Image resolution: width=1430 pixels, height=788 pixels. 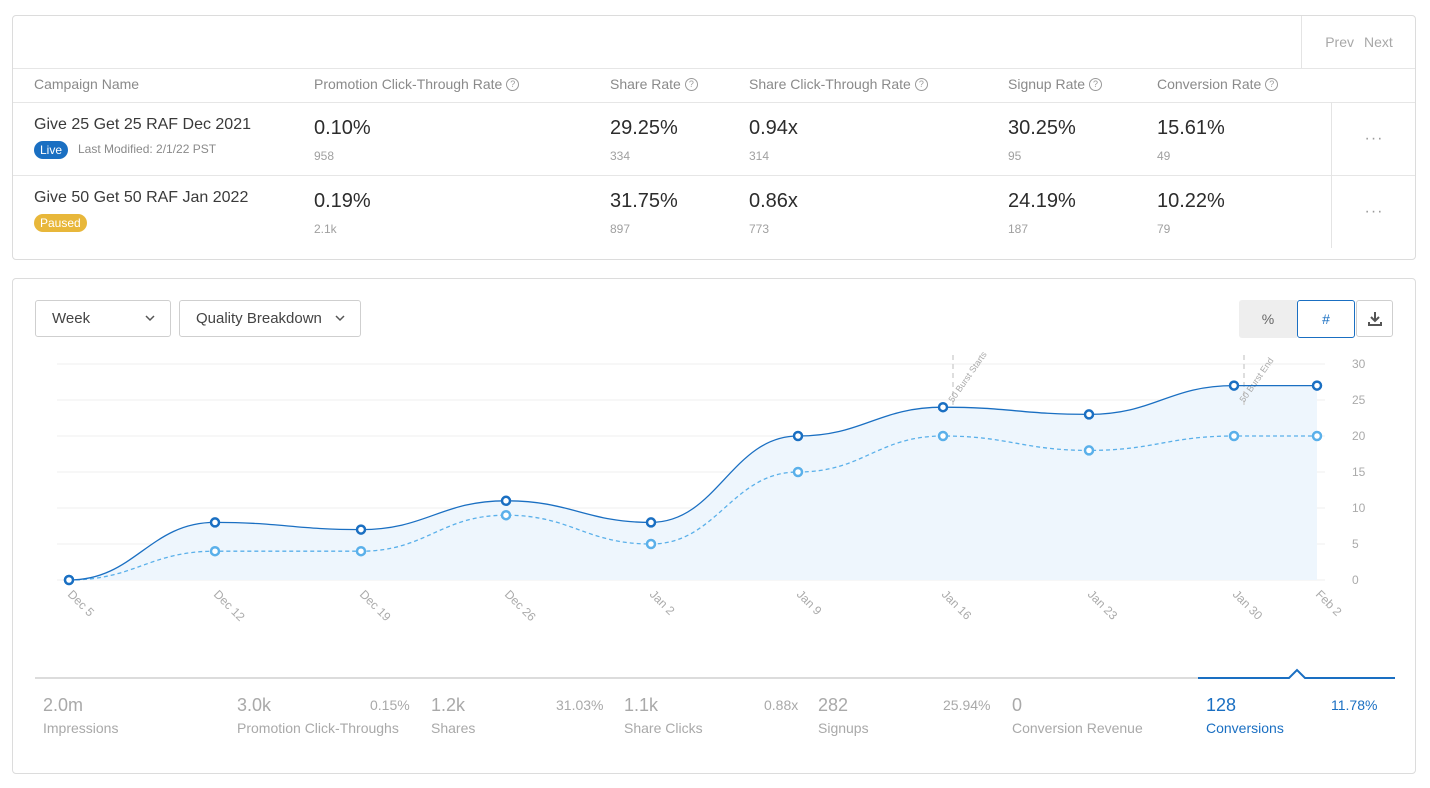 What do you see at coordinates (259, 318) in the screenshot?
I see `breakdown-dropdown-value: Quality Breakdown` at bounding box center [259, 318].